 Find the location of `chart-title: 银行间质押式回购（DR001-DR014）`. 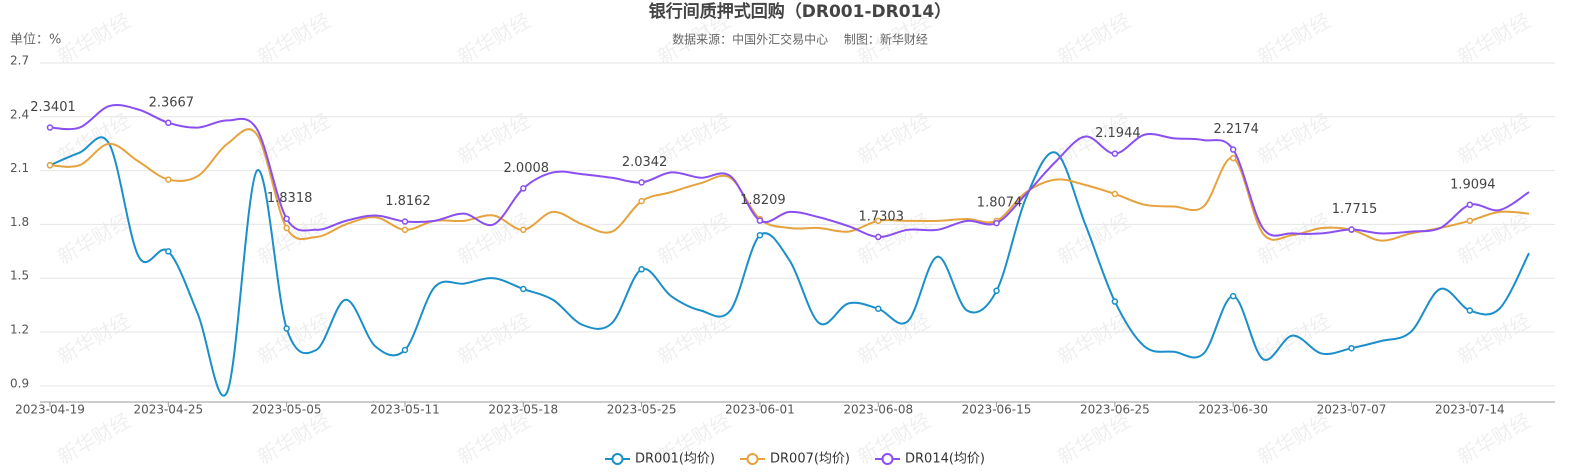

chart-title: 银行间质押式回购（DR001-DR014） is located at coordinates (800, 11).